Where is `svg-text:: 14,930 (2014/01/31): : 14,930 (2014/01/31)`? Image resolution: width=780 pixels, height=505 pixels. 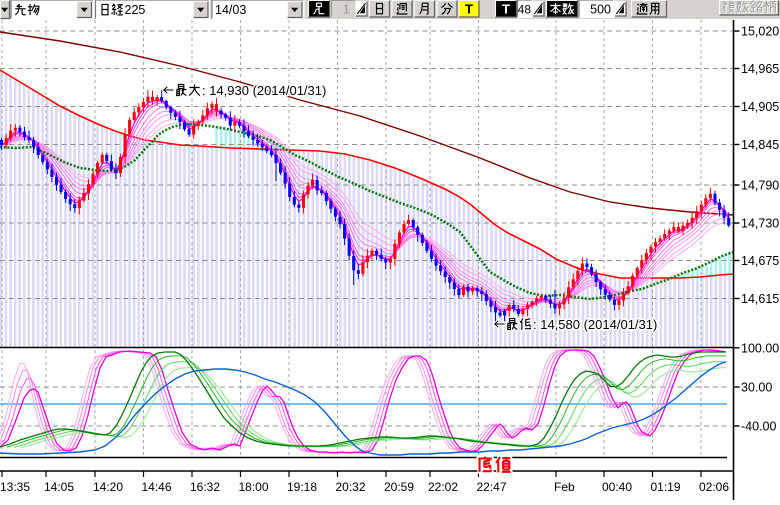 svg-text:: 14,930 (2014/01/31): : 14,930 (2014/01/31) is located at coordinates (264, 90).